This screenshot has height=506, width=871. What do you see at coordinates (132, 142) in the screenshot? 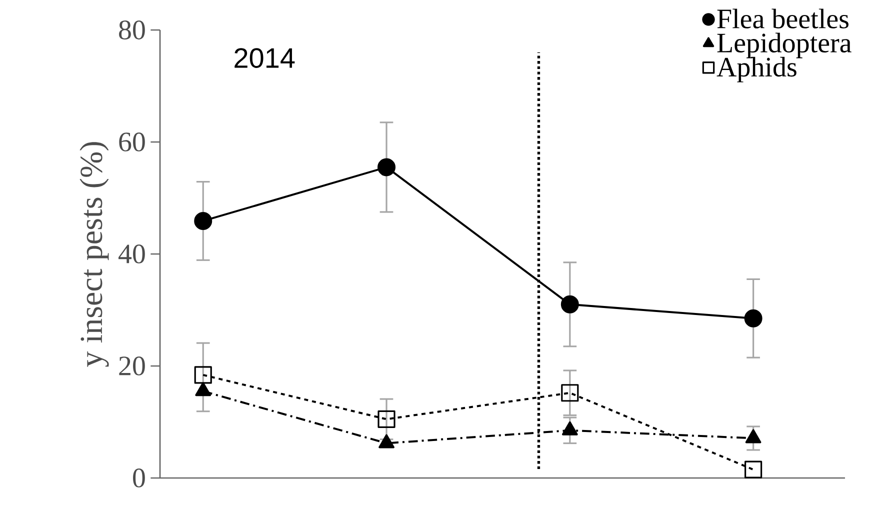
I see `y-tick-label: 60` at bounding box center [132, 142].